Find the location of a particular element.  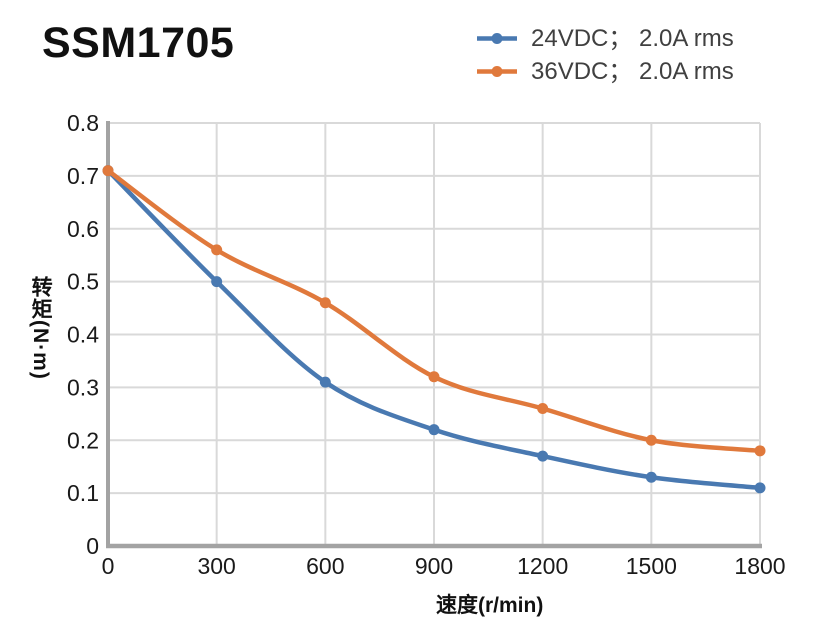

x-tick-label: 900 is located at coordinates (434, 566).